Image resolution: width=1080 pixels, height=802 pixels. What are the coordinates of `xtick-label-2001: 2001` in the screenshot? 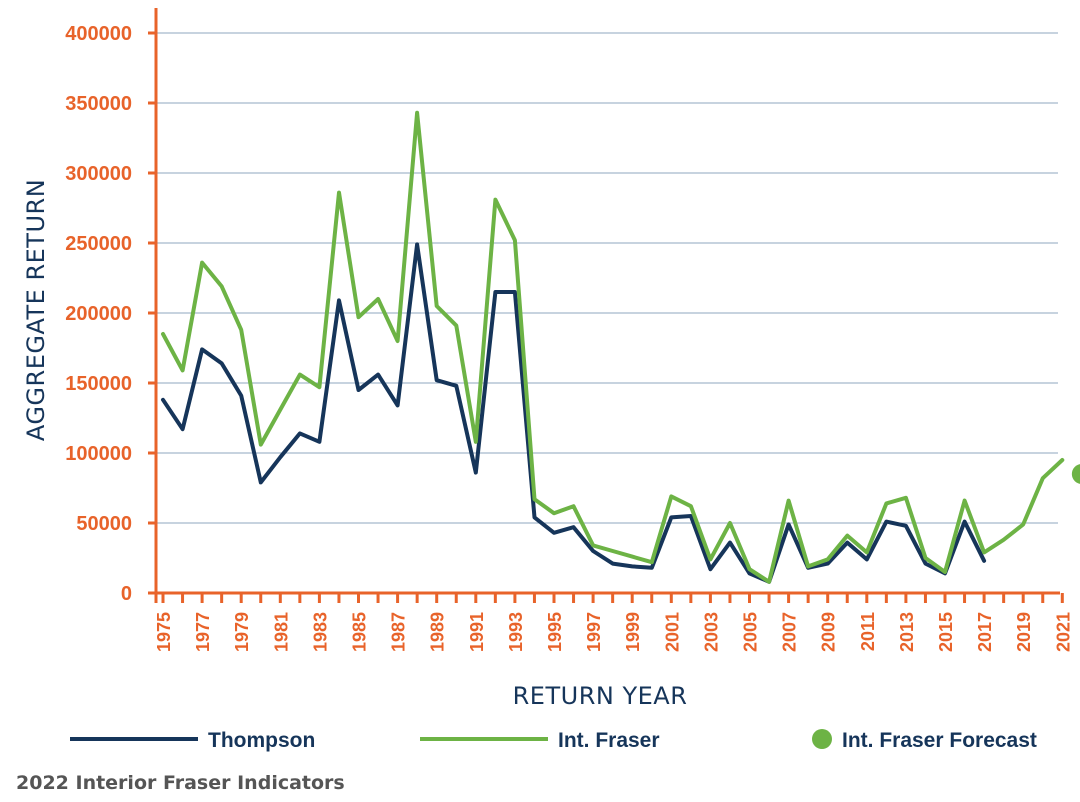 It's located at (672, 632).